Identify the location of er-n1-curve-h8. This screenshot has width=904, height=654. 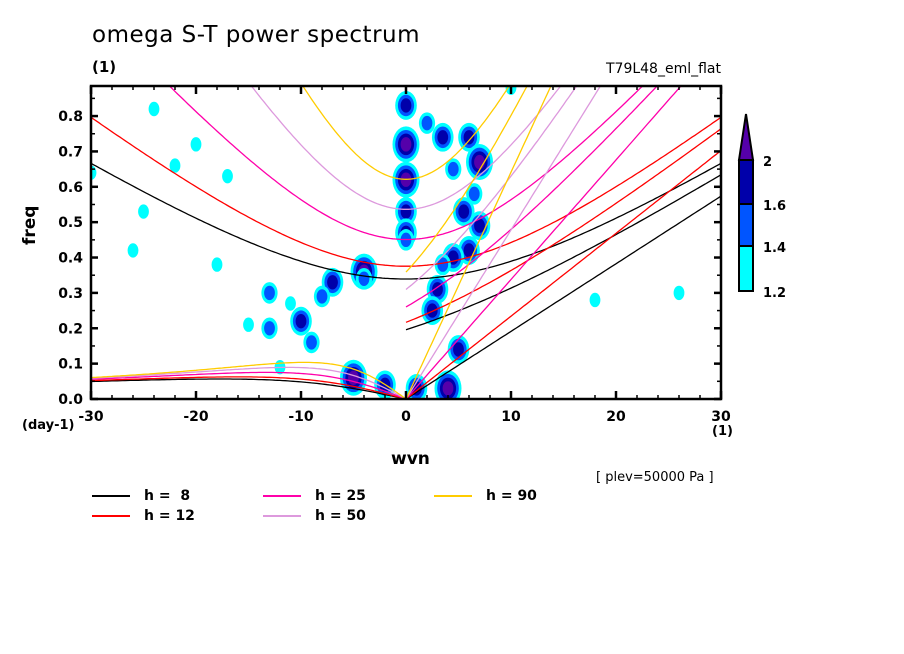
(249, 388).